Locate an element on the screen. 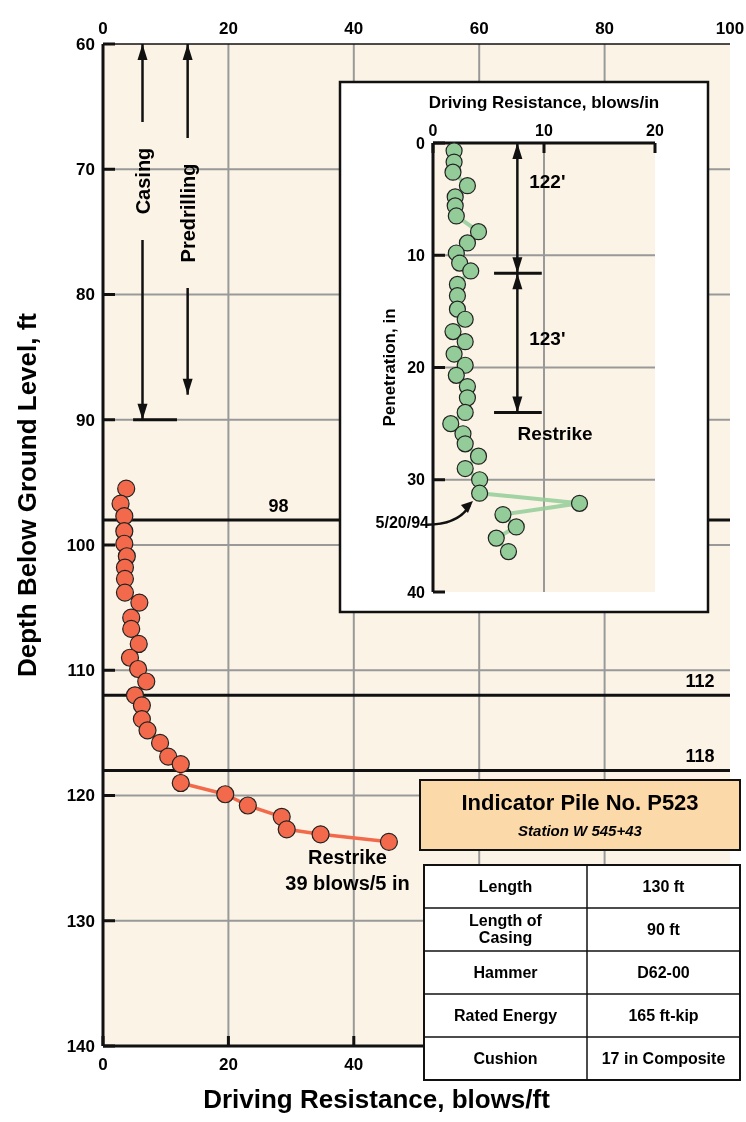  text: Station W 545+43 is located at coordinates (580, 830).